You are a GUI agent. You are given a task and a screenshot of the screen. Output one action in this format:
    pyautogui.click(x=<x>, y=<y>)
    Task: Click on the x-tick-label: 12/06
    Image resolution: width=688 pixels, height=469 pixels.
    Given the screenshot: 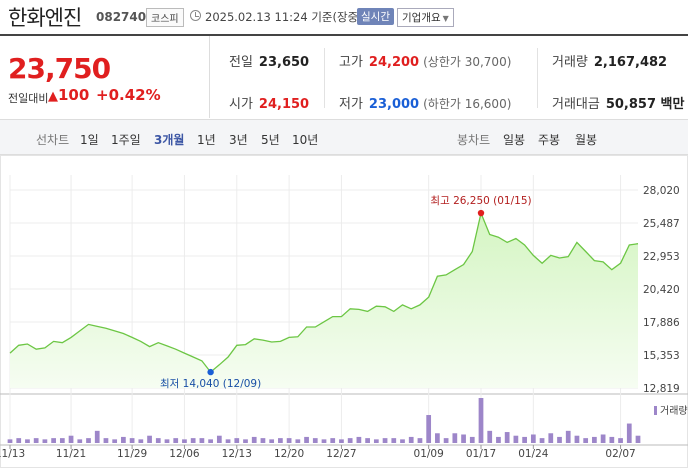 What is the action you would take?
    pyautogui.click(x=184, y=454)
    